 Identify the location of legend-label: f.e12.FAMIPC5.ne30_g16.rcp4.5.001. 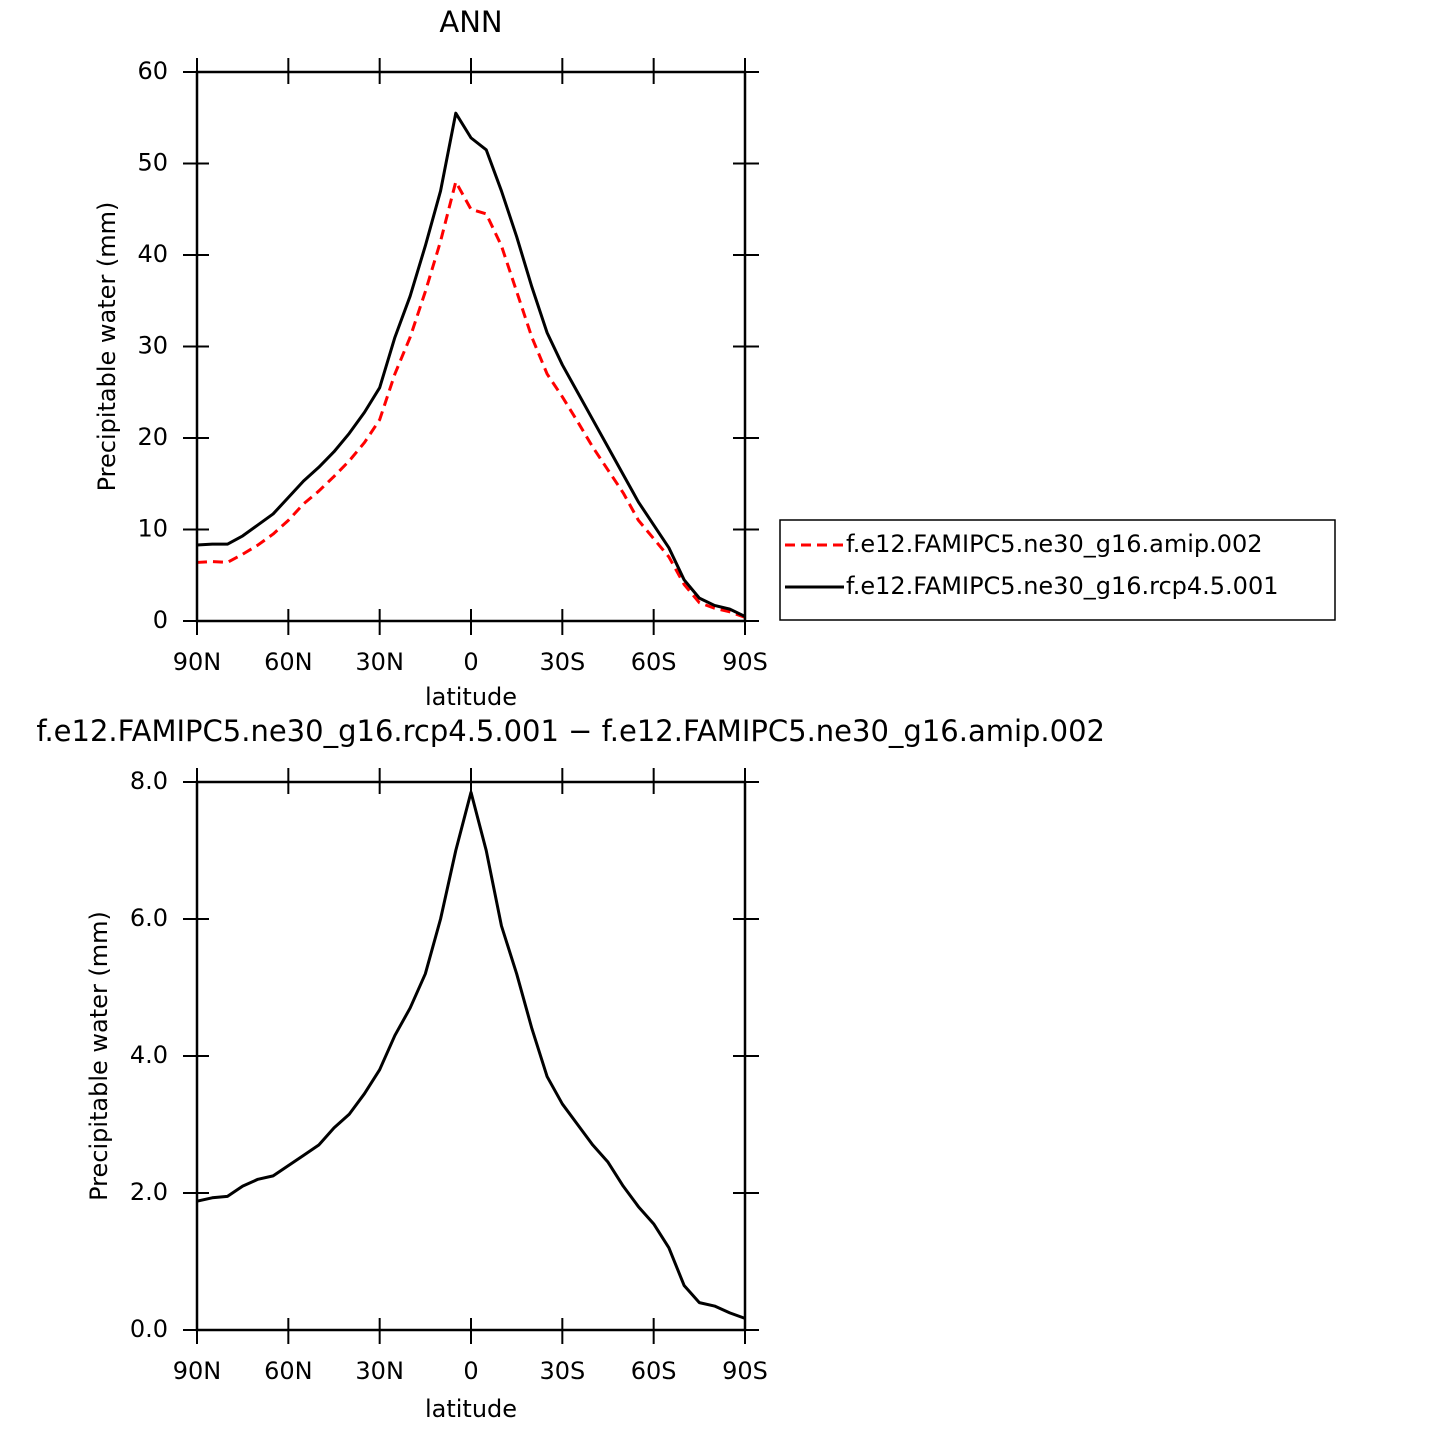
(1062, 586).